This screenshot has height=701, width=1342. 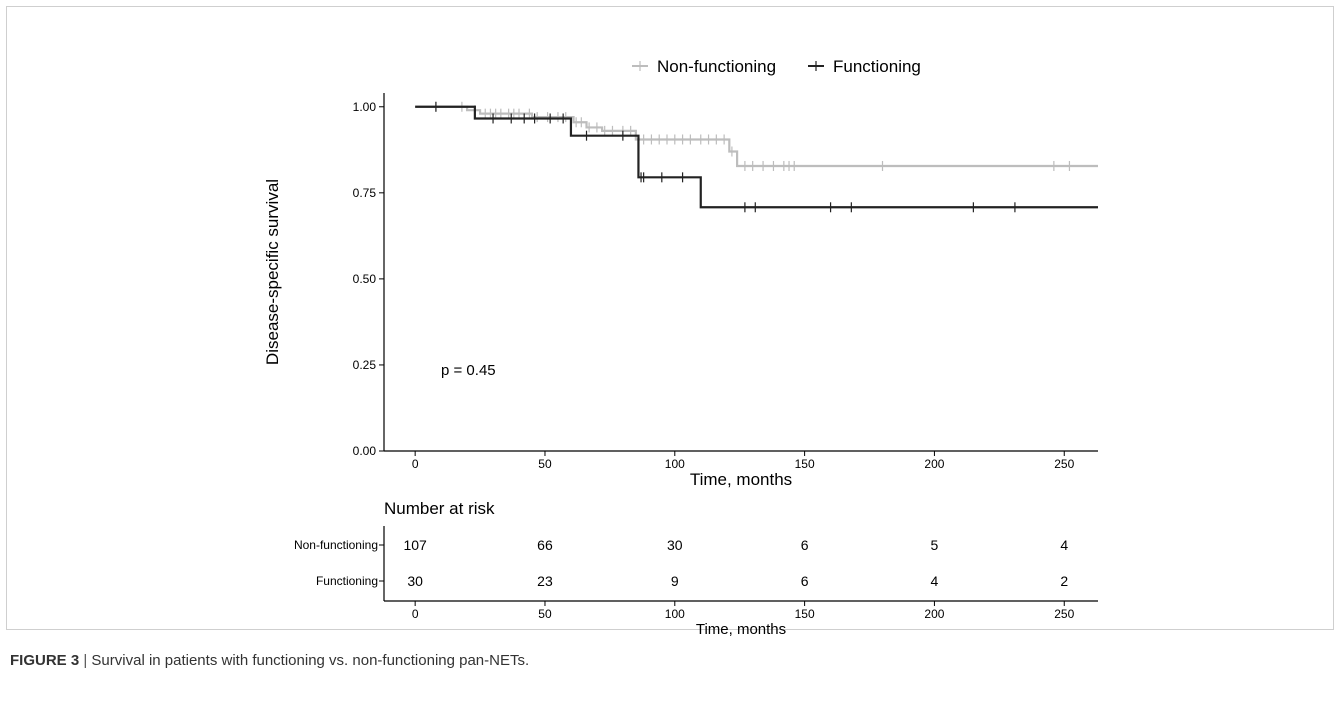 I want to click on risk-row-functioning: Functioning 30 23 9 6 4 2, so click(x=692, y=581).